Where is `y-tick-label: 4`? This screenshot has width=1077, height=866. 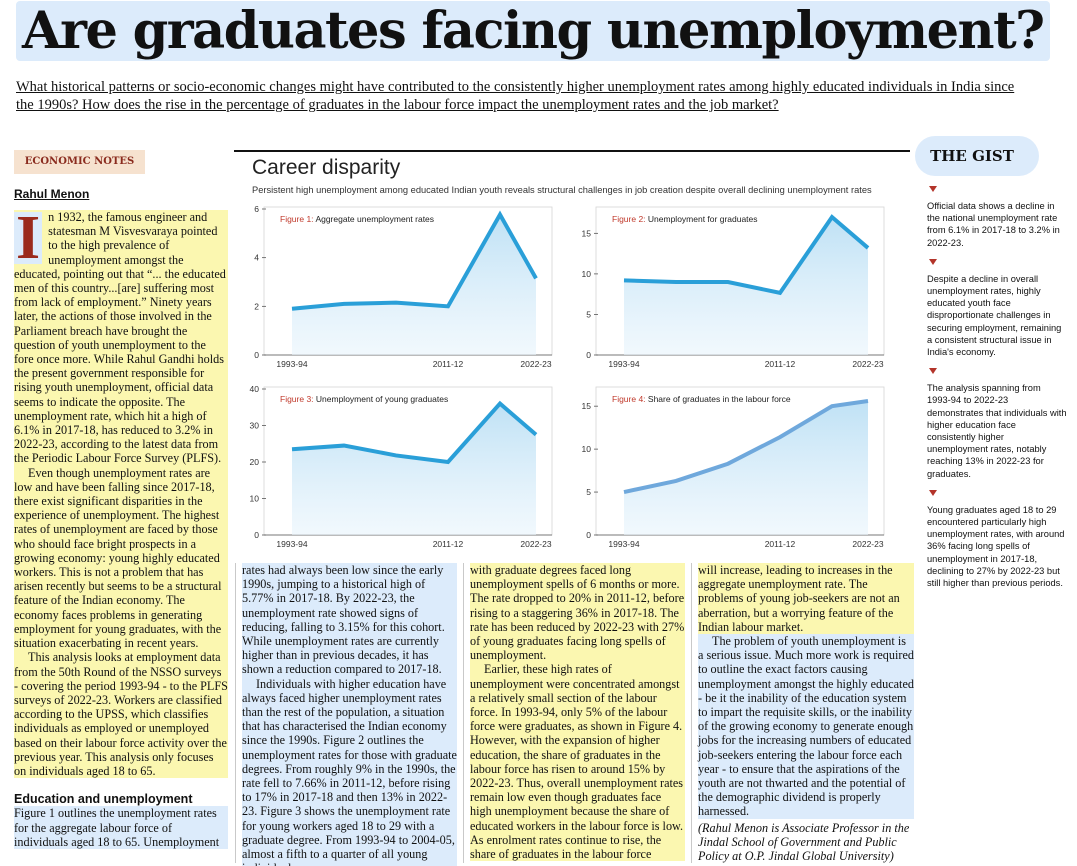 y-tick-label: 4 is located at coordinates (256, 258).